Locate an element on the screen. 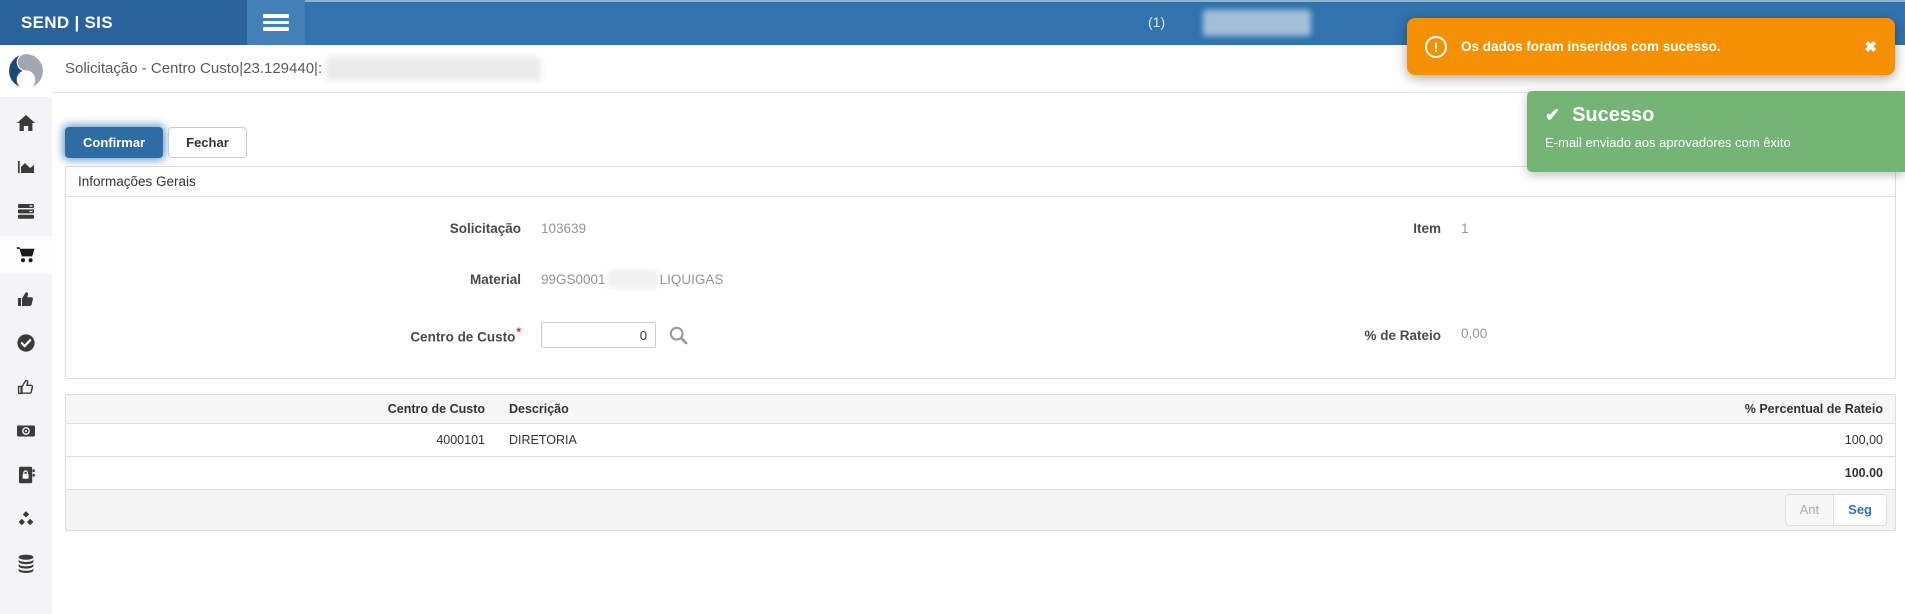 The image size is (1905, 614). sidebar-item-approvals is located at coordinates (26, 299).